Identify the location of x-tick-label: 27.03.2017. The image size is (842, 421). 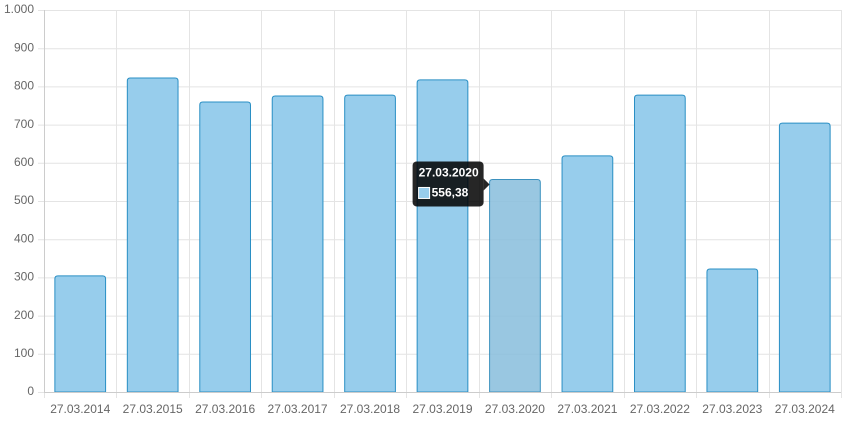
(298, 409).